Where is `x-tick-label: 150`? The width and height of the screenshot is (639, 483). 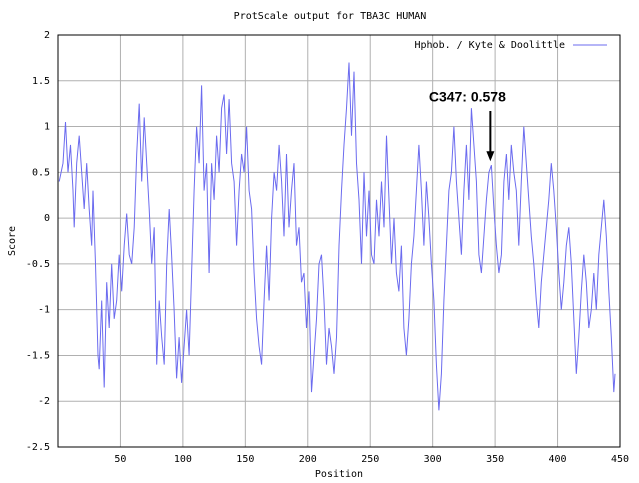
x-tick-label: 150 is located at coordinates (245, 459).